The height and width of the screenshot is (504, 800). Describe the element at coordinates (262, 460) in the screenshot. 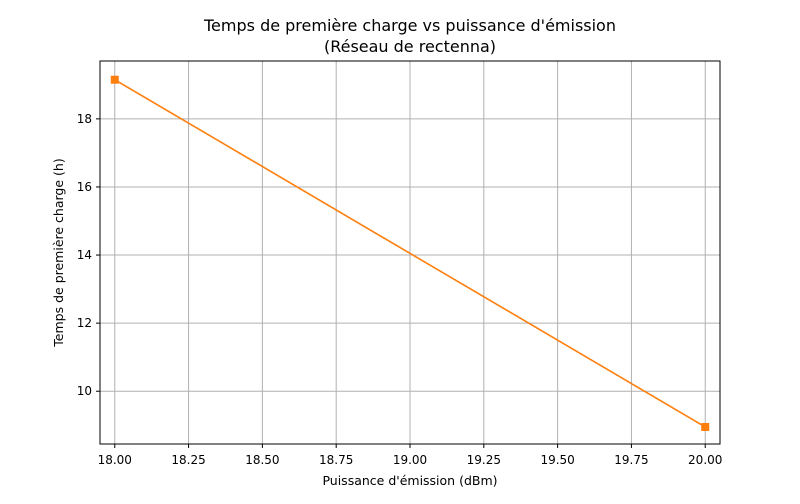

I see `x-tick-label: 18.50` at that location.